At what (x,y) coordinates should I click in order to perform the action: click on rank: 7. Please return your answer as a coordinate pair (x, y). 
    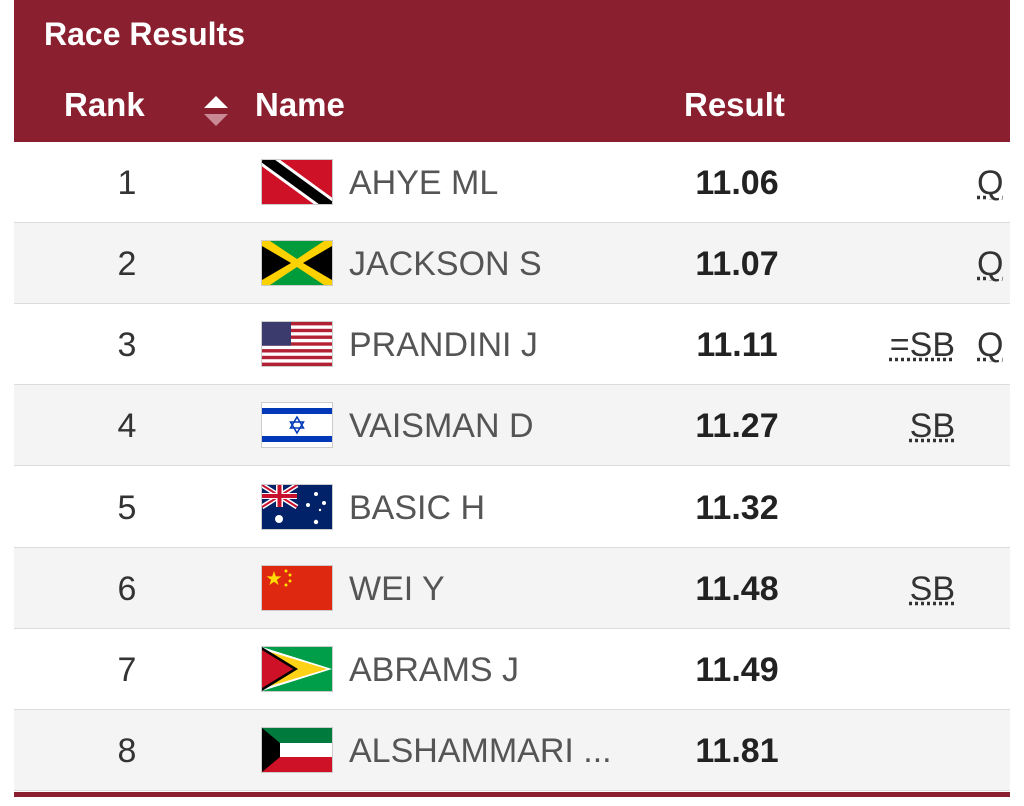
    Looking at the image, I should click on (127, 670).